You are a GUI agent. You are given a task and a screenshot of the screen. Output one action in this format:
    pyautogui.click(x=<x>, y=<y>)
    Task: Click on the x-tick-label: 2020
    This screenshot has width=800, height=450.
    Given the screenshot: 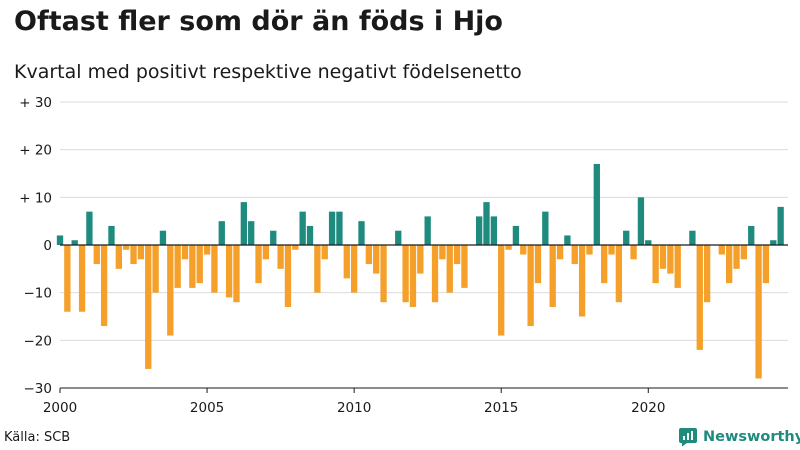 What is the action you would take?
    pyautogui.click(x=648, y=408)
    